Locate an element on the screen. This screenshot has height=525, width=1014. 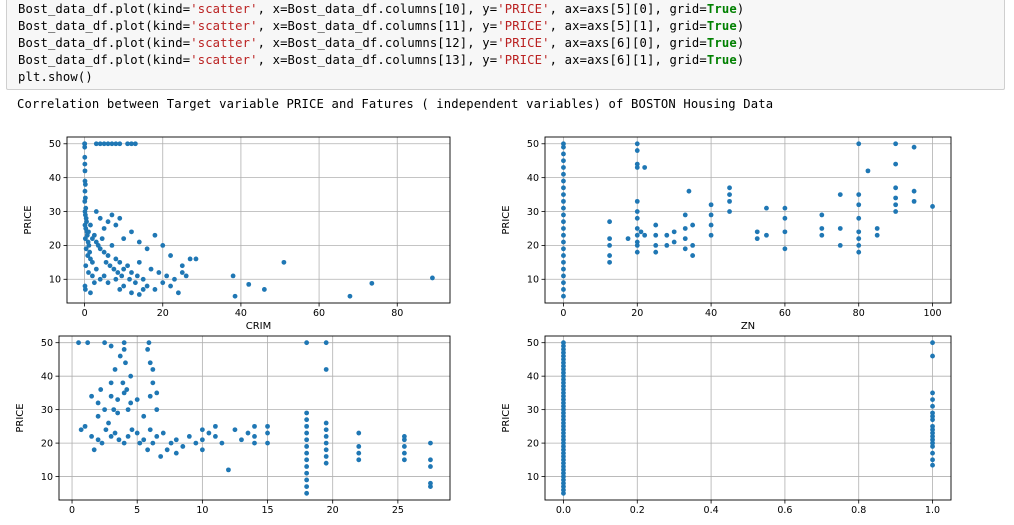
code-token: Bost_data_df.plot(kind= is located at coordinates (104, 26).